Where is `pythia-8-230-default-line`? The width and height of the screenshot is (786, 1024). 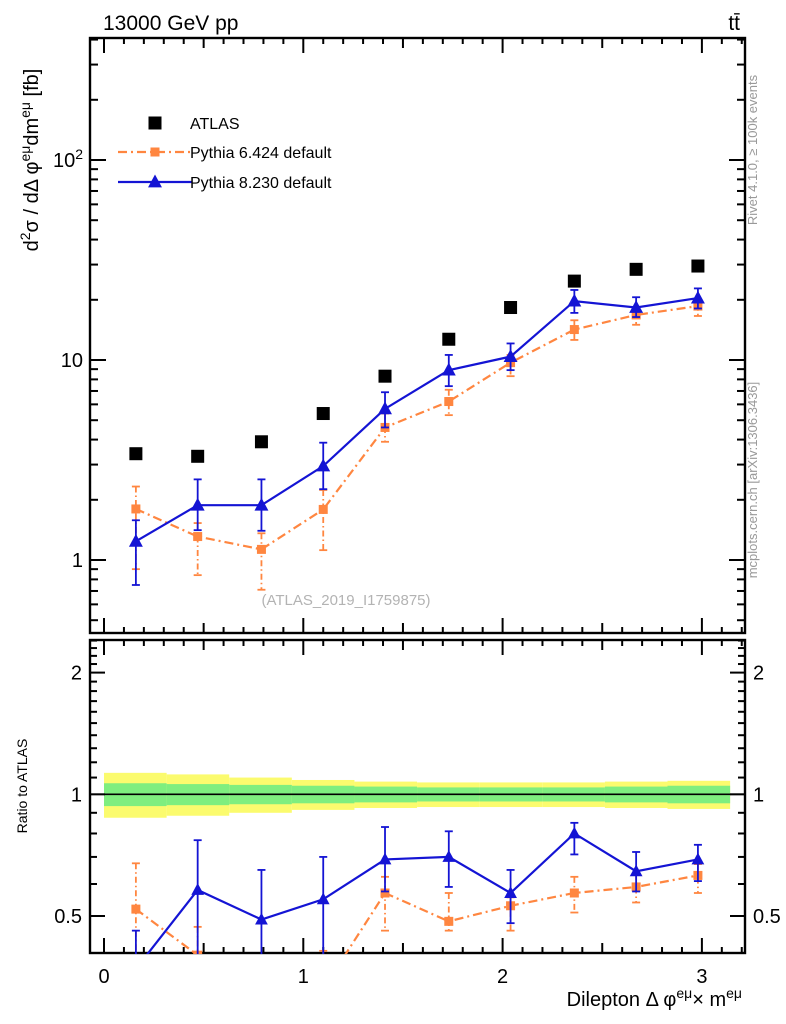
pythia-8-230-default-line is located at coordinates (422, 893).